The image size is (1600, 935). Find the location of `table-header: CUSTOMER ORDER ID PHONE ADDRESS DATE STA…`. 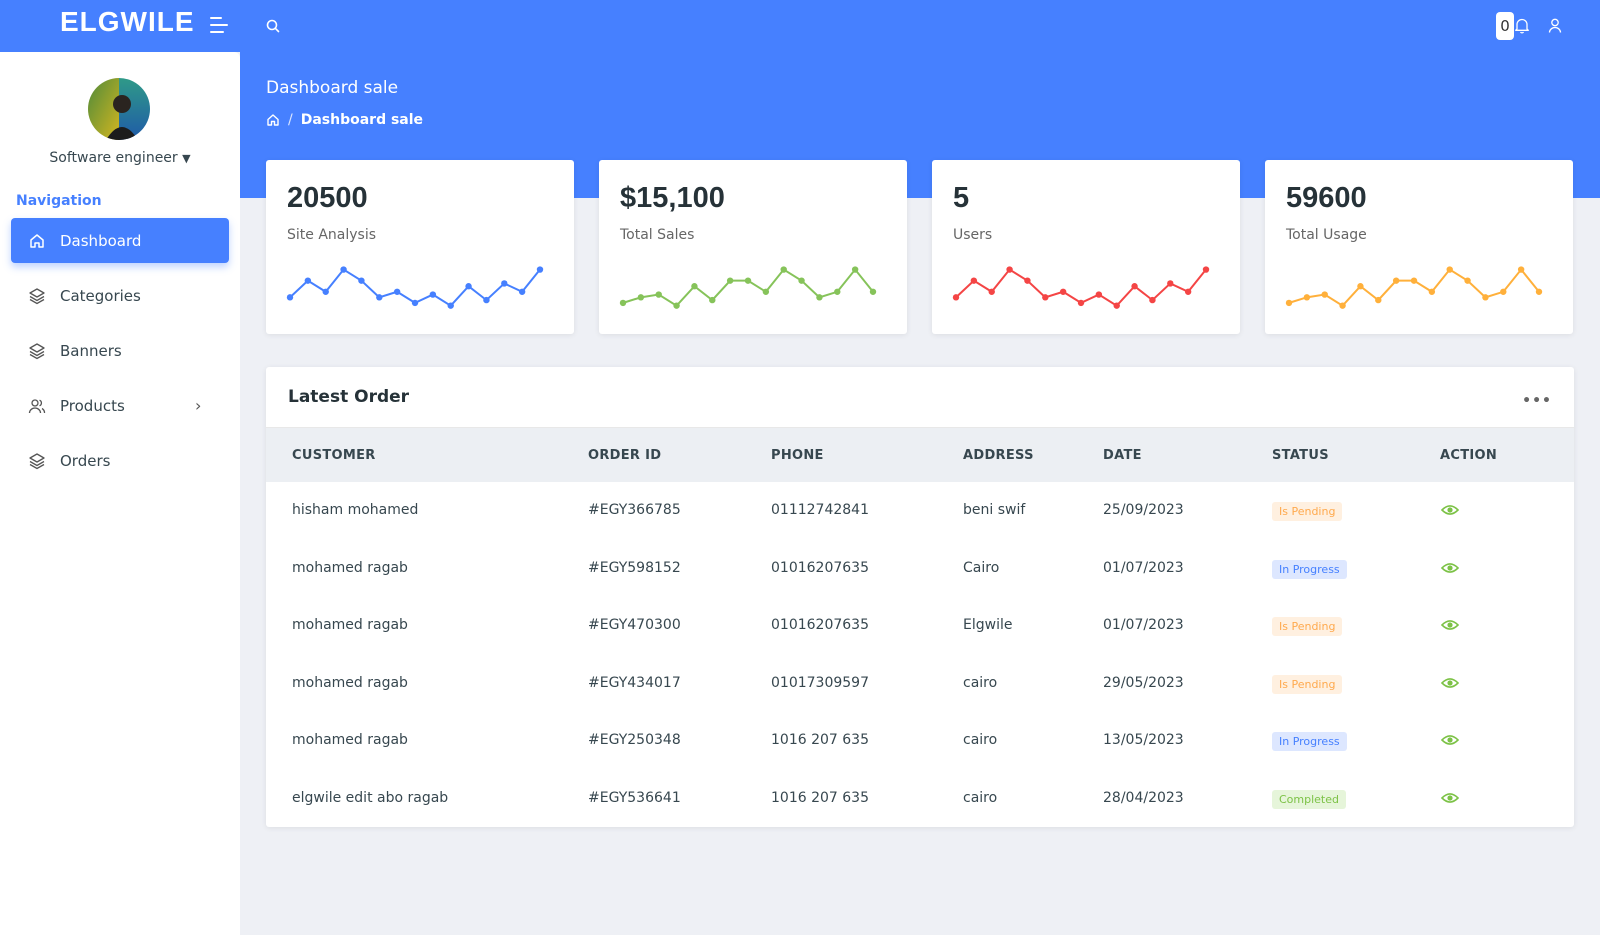

table-header: CUSTOMER ORDER ID PHONE ADDRESS DATE STA… is located at coordinates (920, 455).